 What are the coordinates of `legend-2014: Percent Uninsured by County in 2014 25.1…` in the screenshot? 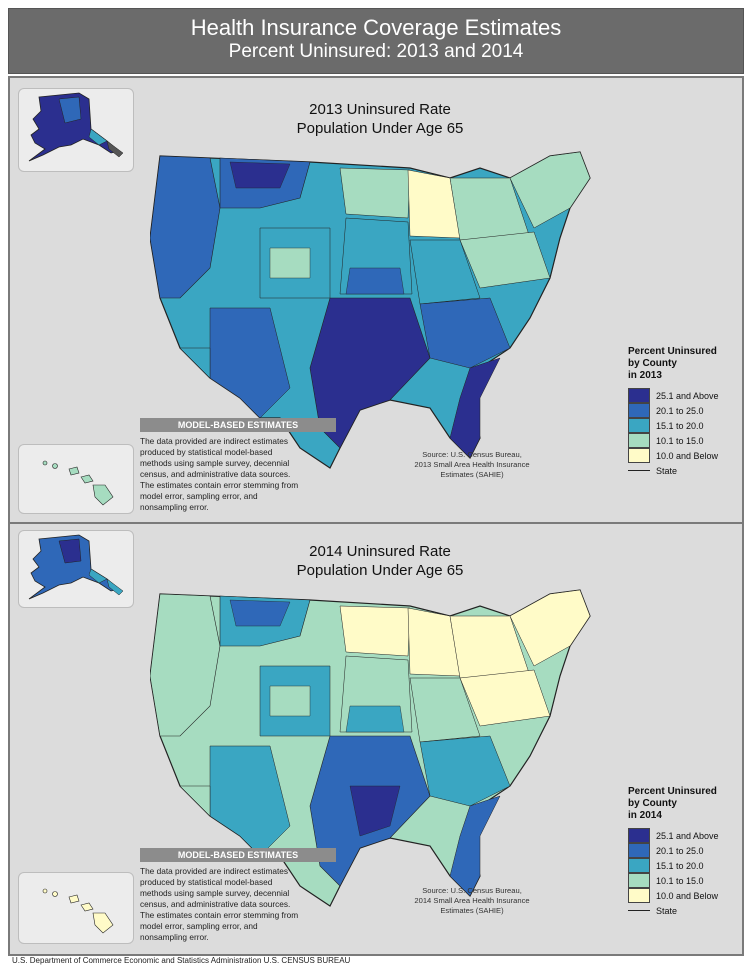 It's located at (683, 852).